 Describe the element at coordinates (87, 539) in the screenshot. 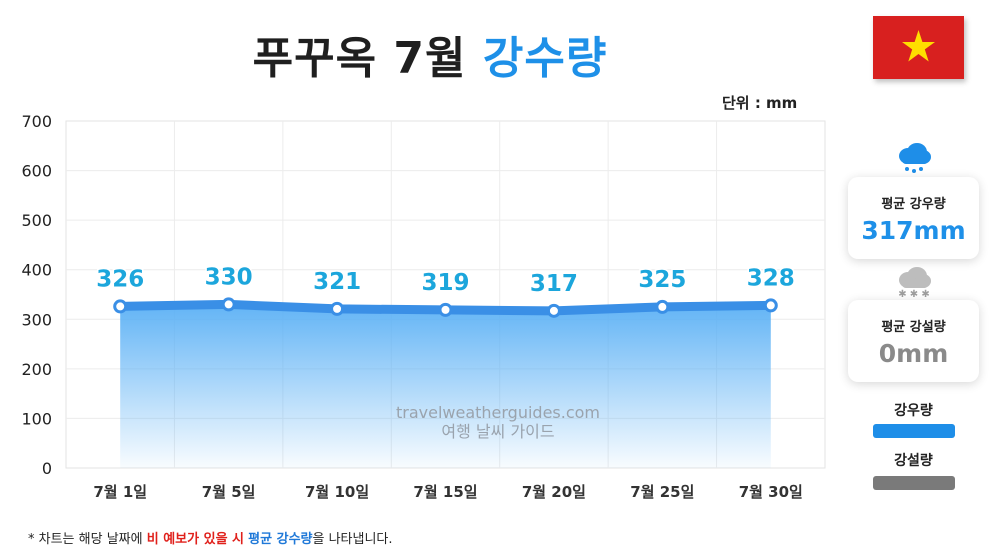

I see `footnote-prefix: * 차트는 해당 날짜에` at that location.